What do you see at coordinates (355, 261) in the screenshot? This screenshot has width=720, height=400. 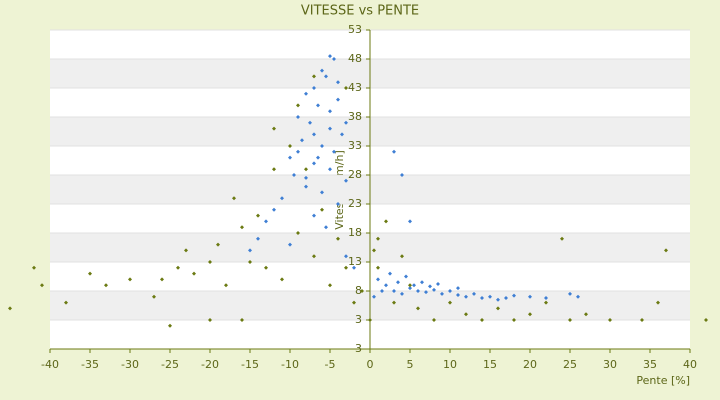 I see `y-tick-label: 13` at bounding box center [355, 261].